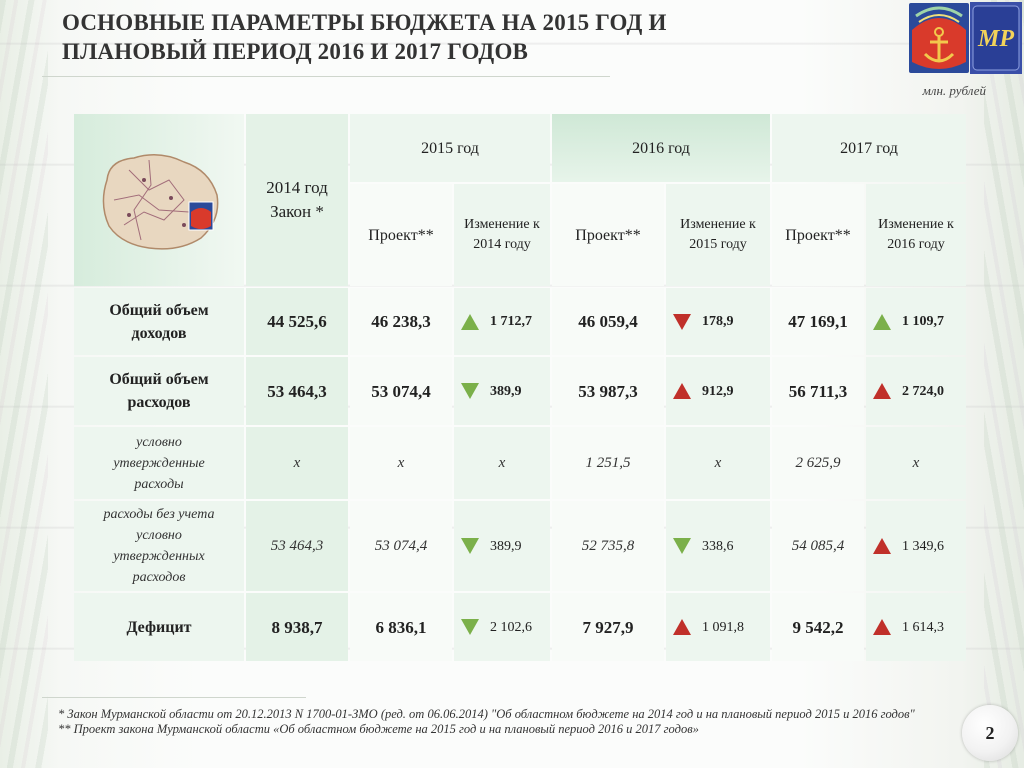 This screenshot has width=1024, height=768. What do you see at coordinates (923, 321) in the screenshot?
I see `change-value: 1 109,7` at bounding box center [923, 321].